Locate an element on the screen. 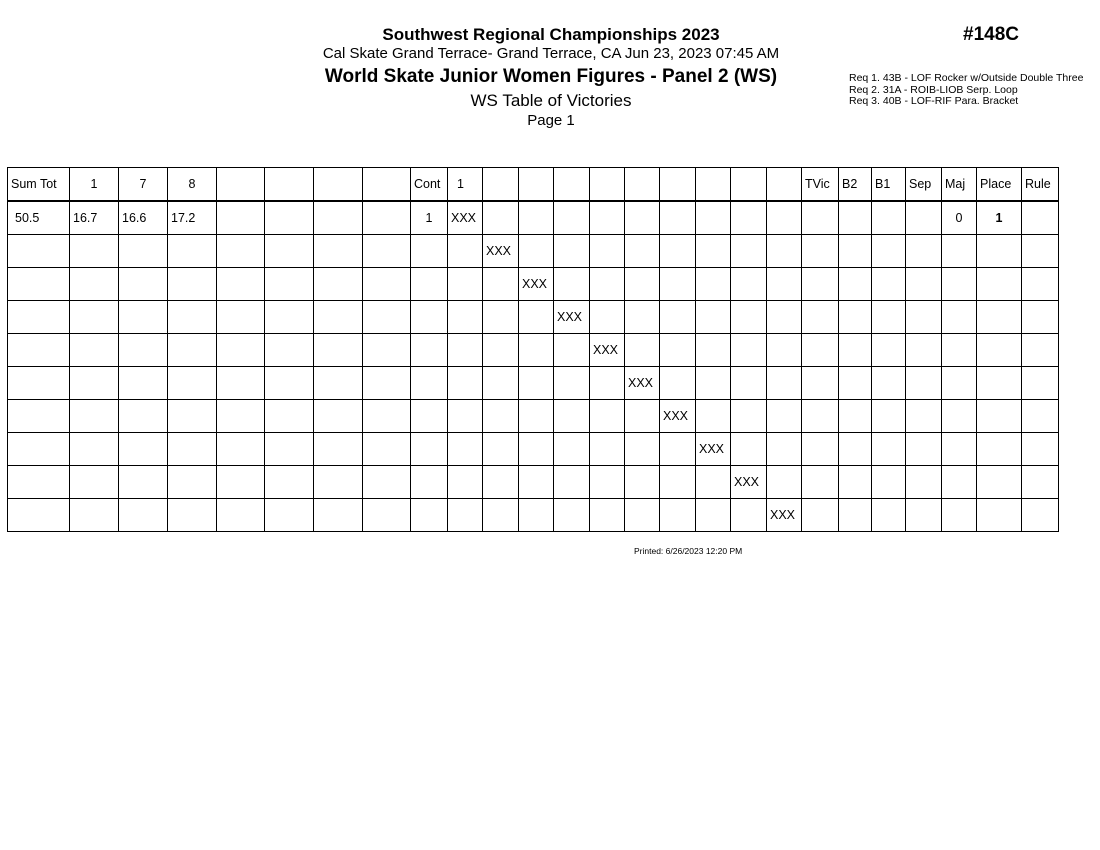 Image resolution: width=1100 pixels, height=850 pixels. table-cell: 1 is located at coordinates (999, 217).